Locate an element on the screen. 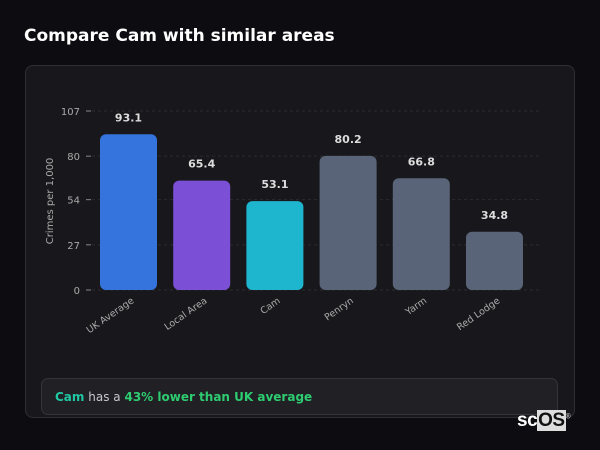  bar-penryn is located at coordinates (348, 222).